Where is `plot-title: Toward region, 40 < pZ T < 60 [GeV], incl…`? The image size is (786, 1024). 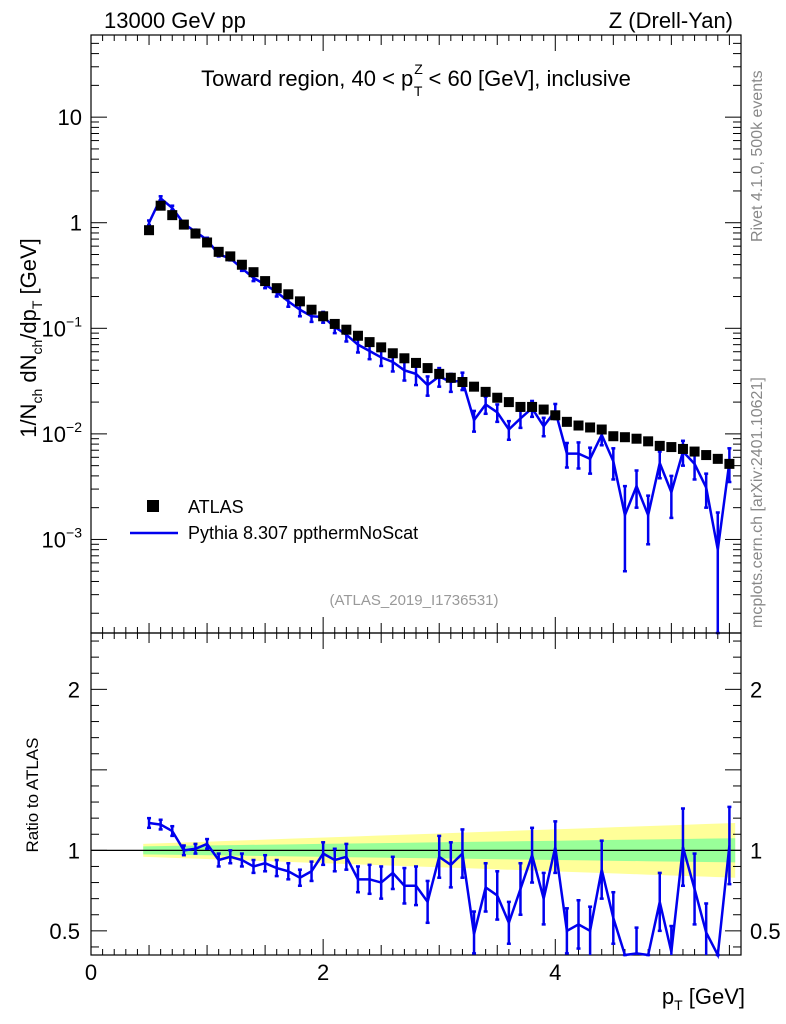
plot-title: Toward region, 40 < pZ T < 60 [GeV], incl… is located at coordinates (416, 80).